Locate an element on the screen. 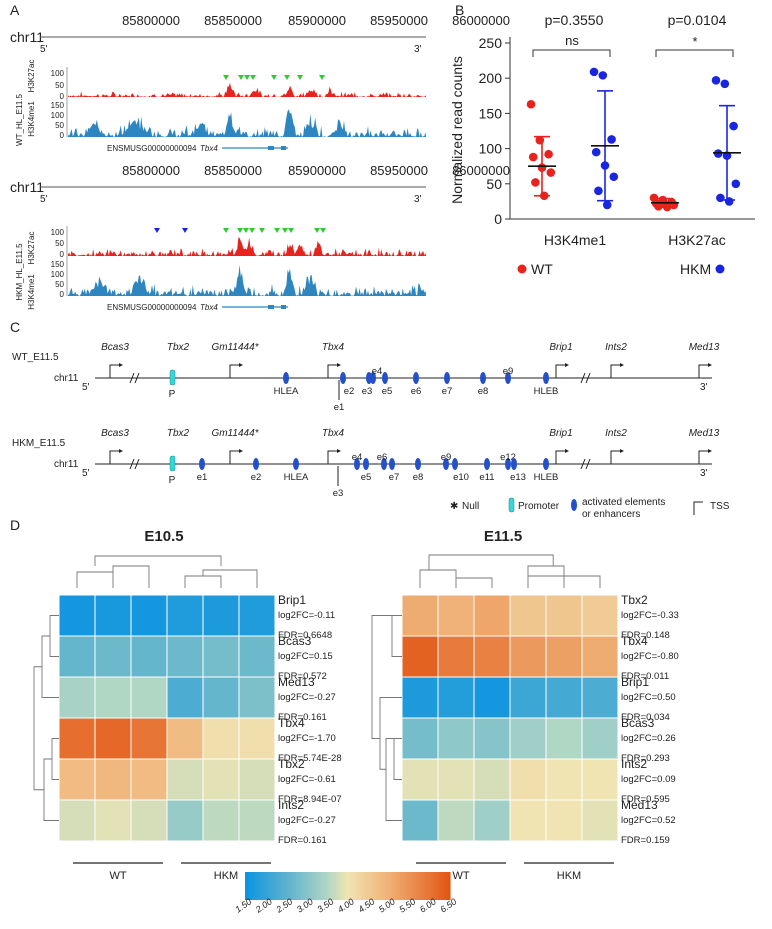 The image size is (772, 929). legend-tss: TSS is located at coordinates (720, 506).